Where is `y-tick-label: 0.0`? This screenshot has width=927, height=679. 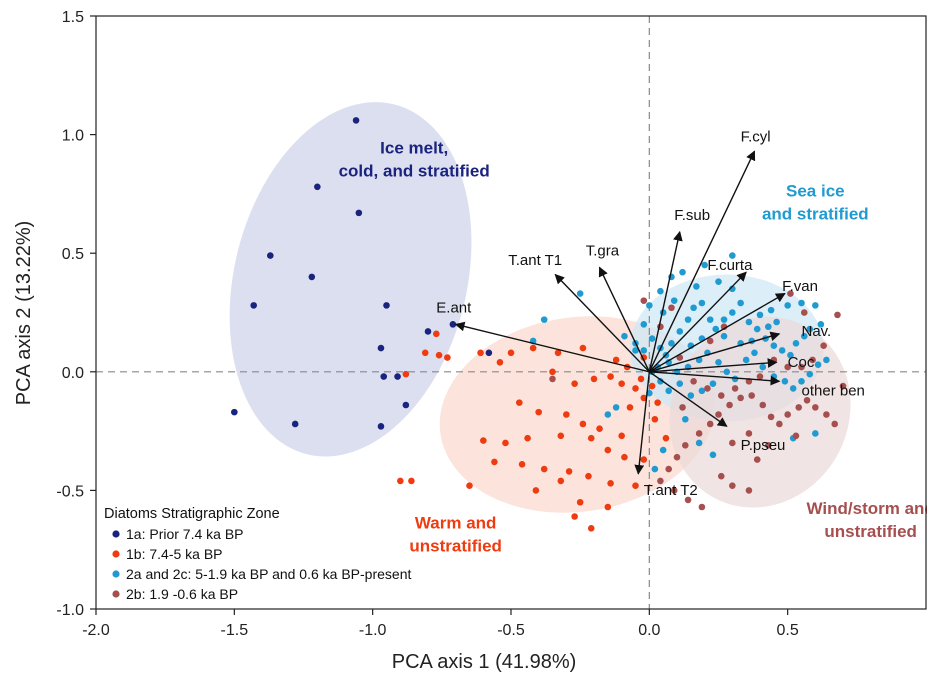 y-tick-label: 0.0 is located at coordinates (73, 373).